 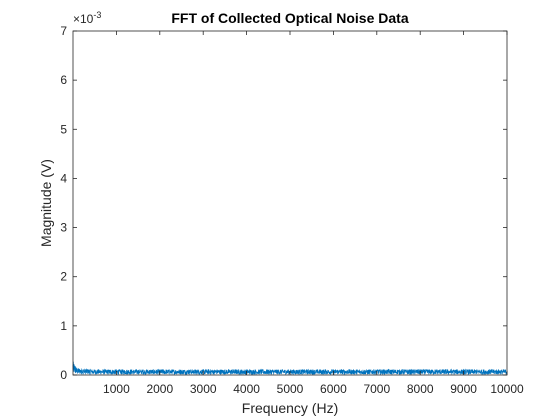 What do you see at coordinates (63, 80) in the screenshot?
I see `y-tick-label: 6` at bounding box center [63, 80].